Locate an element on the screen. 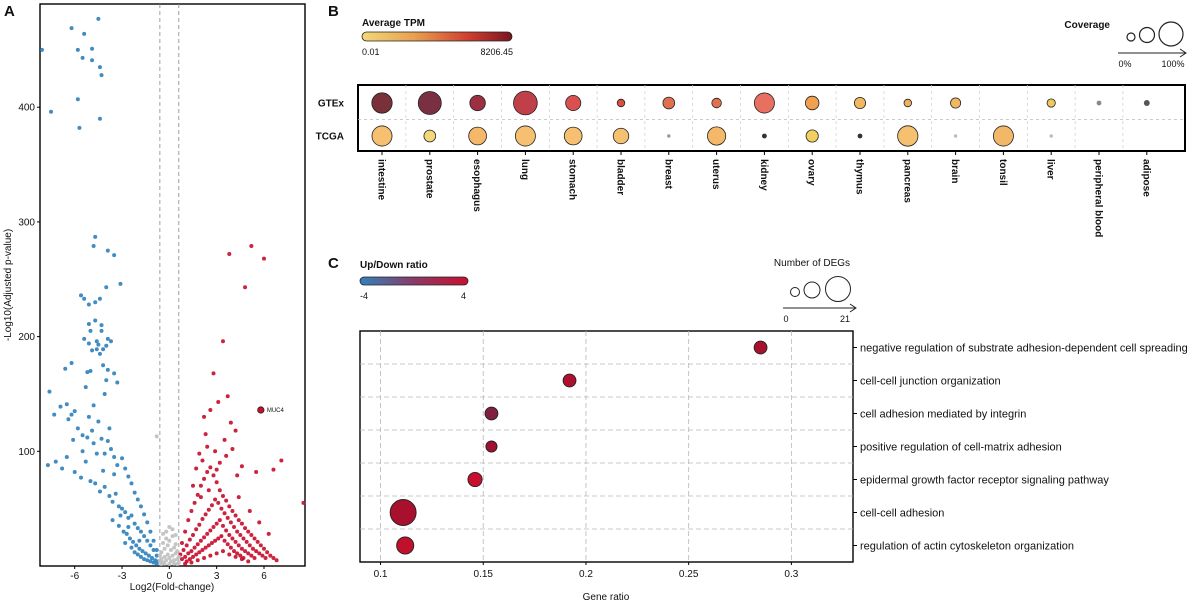 This screenshot has width=1200, height=605. dotmatrix-col-label-bladder: bladder is located at coordinates (620, 177).